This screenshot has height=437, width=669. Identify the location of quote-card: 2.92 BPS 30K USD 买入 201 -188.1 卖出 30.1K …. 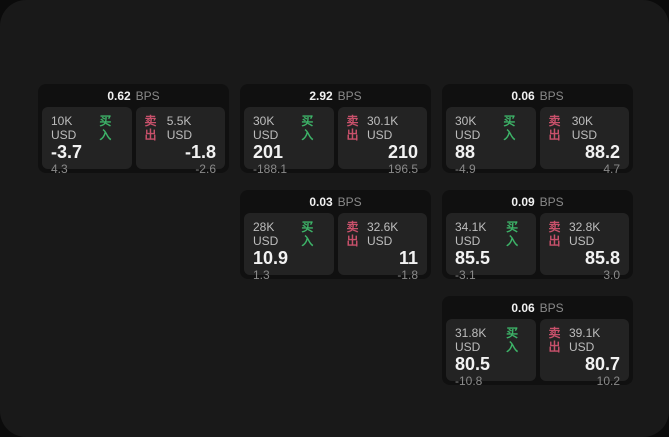
(335, 130).